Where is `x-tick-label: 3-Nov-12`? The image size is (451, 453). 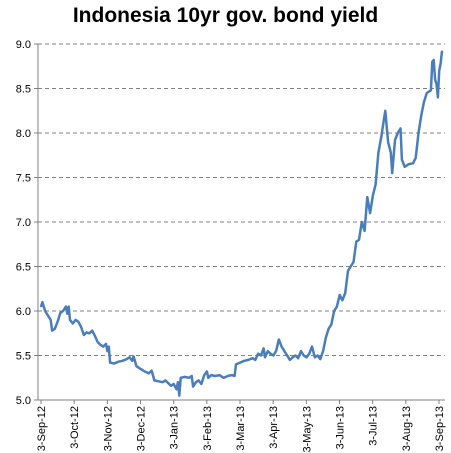 x-tick-label: 3-Nov-12 is located at coordinates (108, 428).